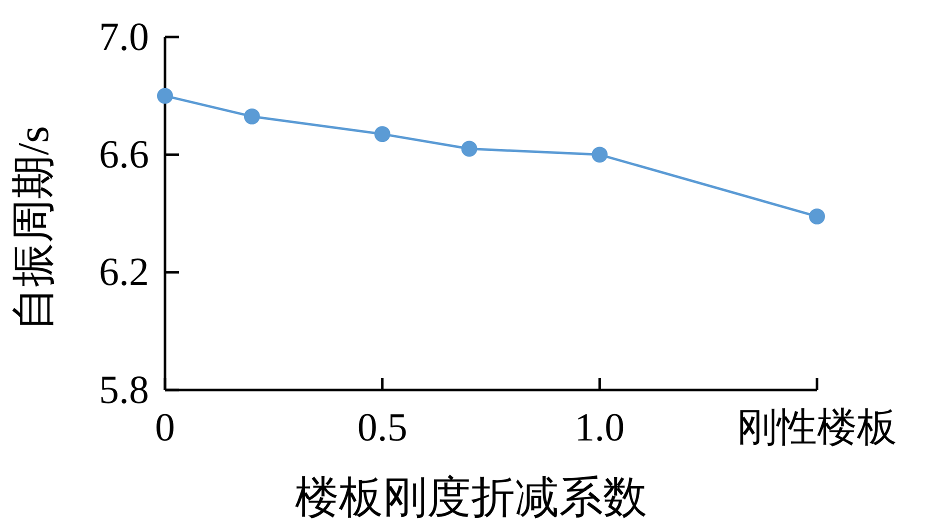 The height and width of the screenshot is (532, 936). I want to click on y-axis-title: 自振周期/s, so click(33, 229).